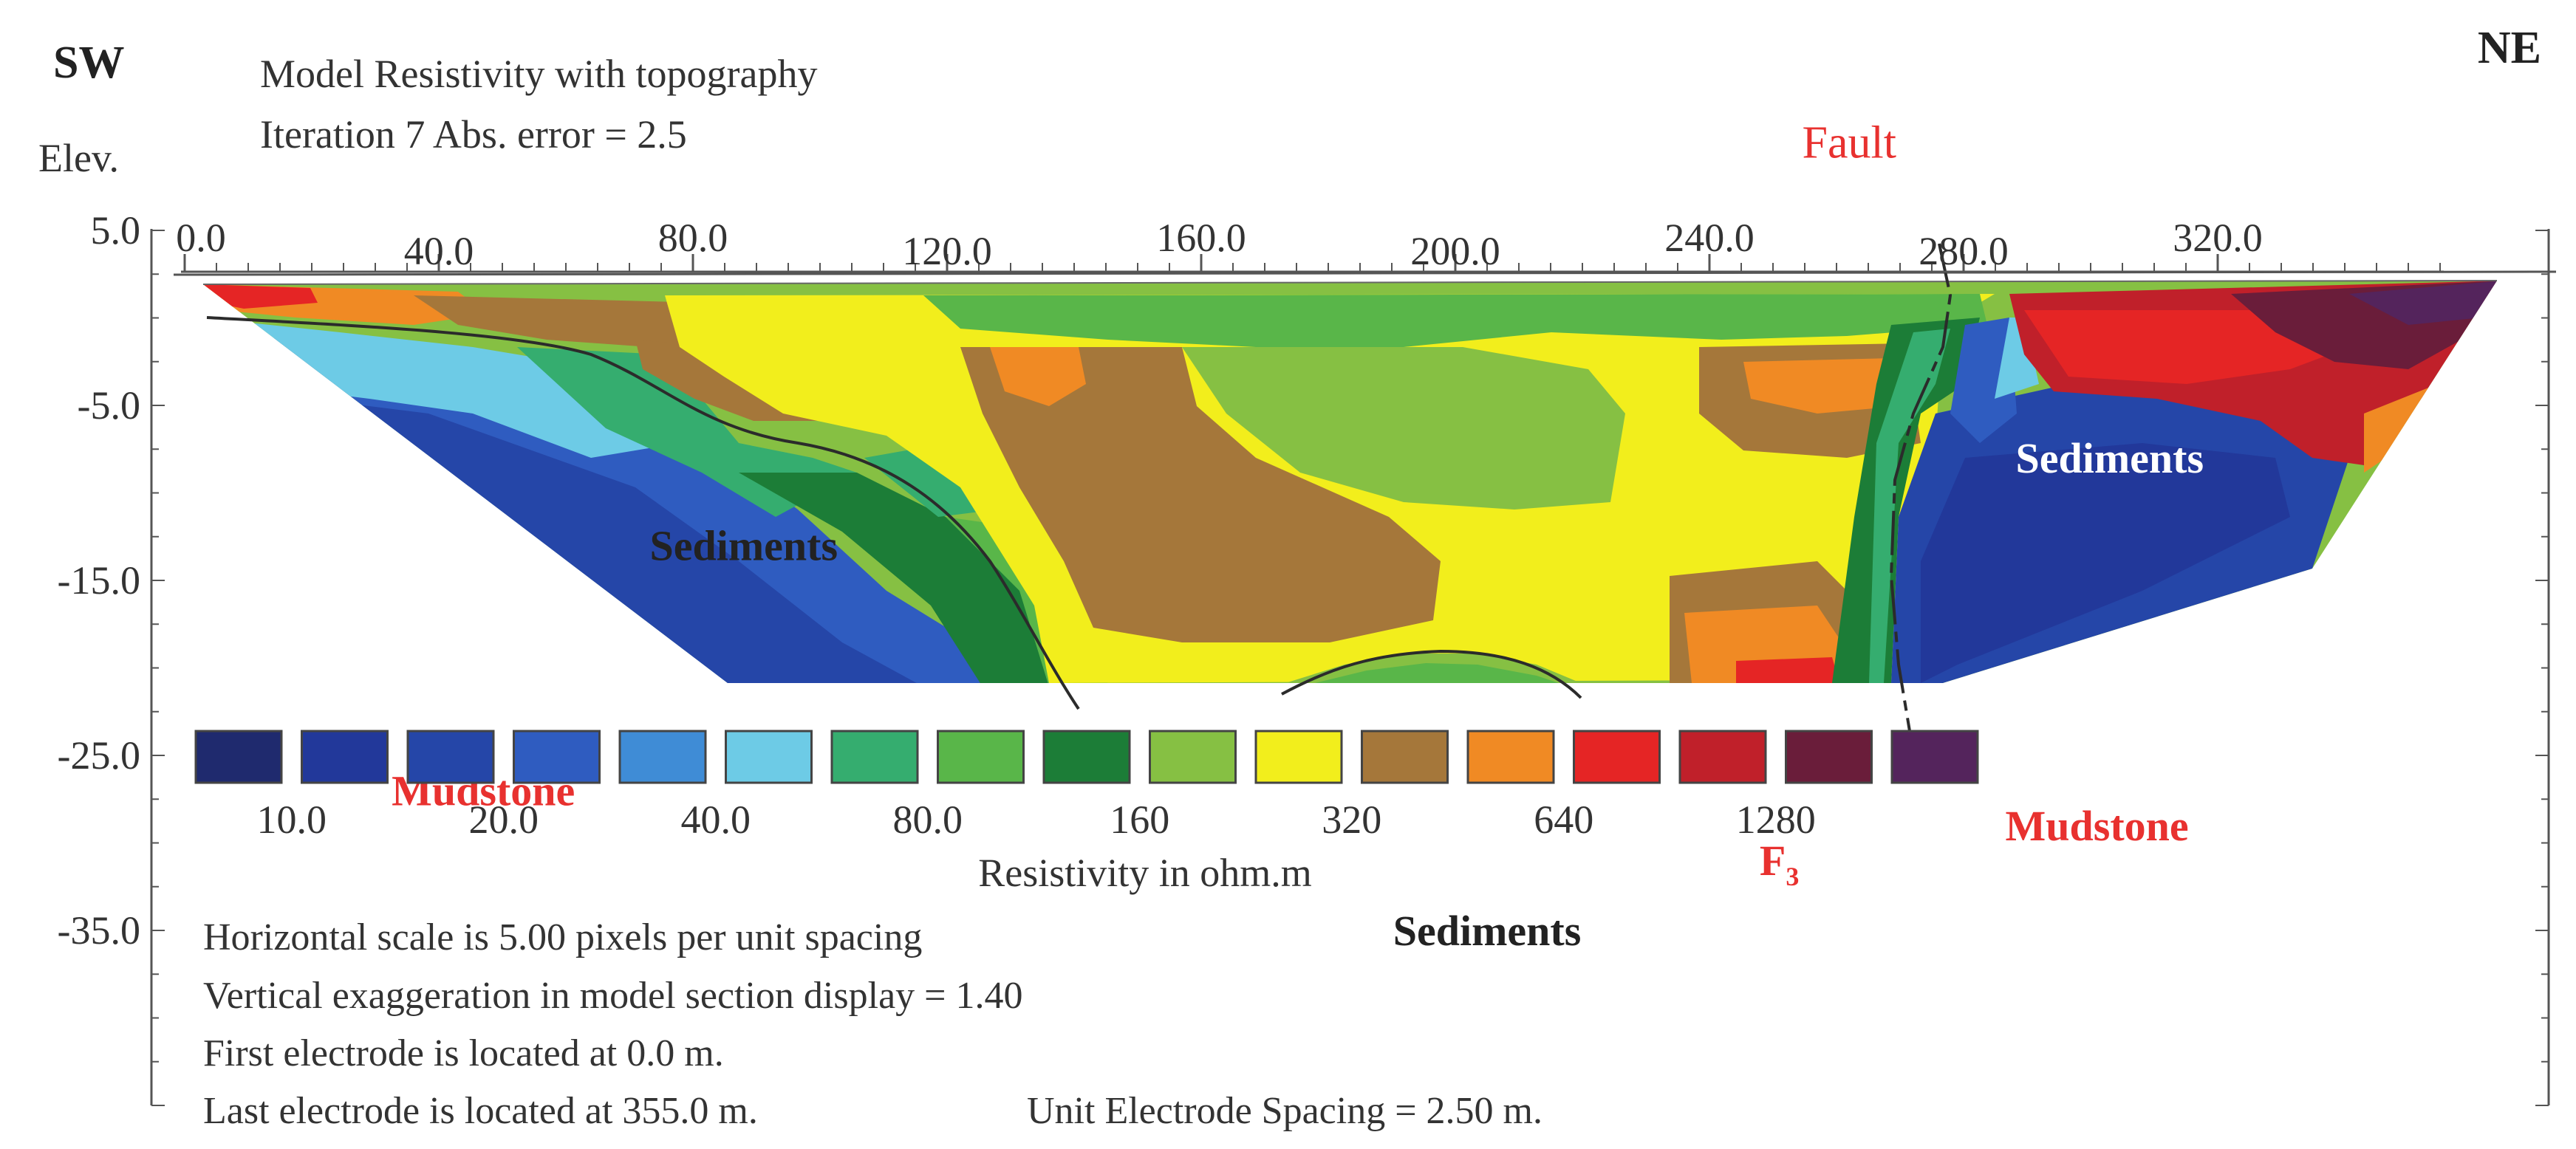 The width and height of the screenshot is (2576, 1149). Describe the element at coordinates (1964, 251) in the screenshot. I see `x-tick-label: 280.0` at that location.